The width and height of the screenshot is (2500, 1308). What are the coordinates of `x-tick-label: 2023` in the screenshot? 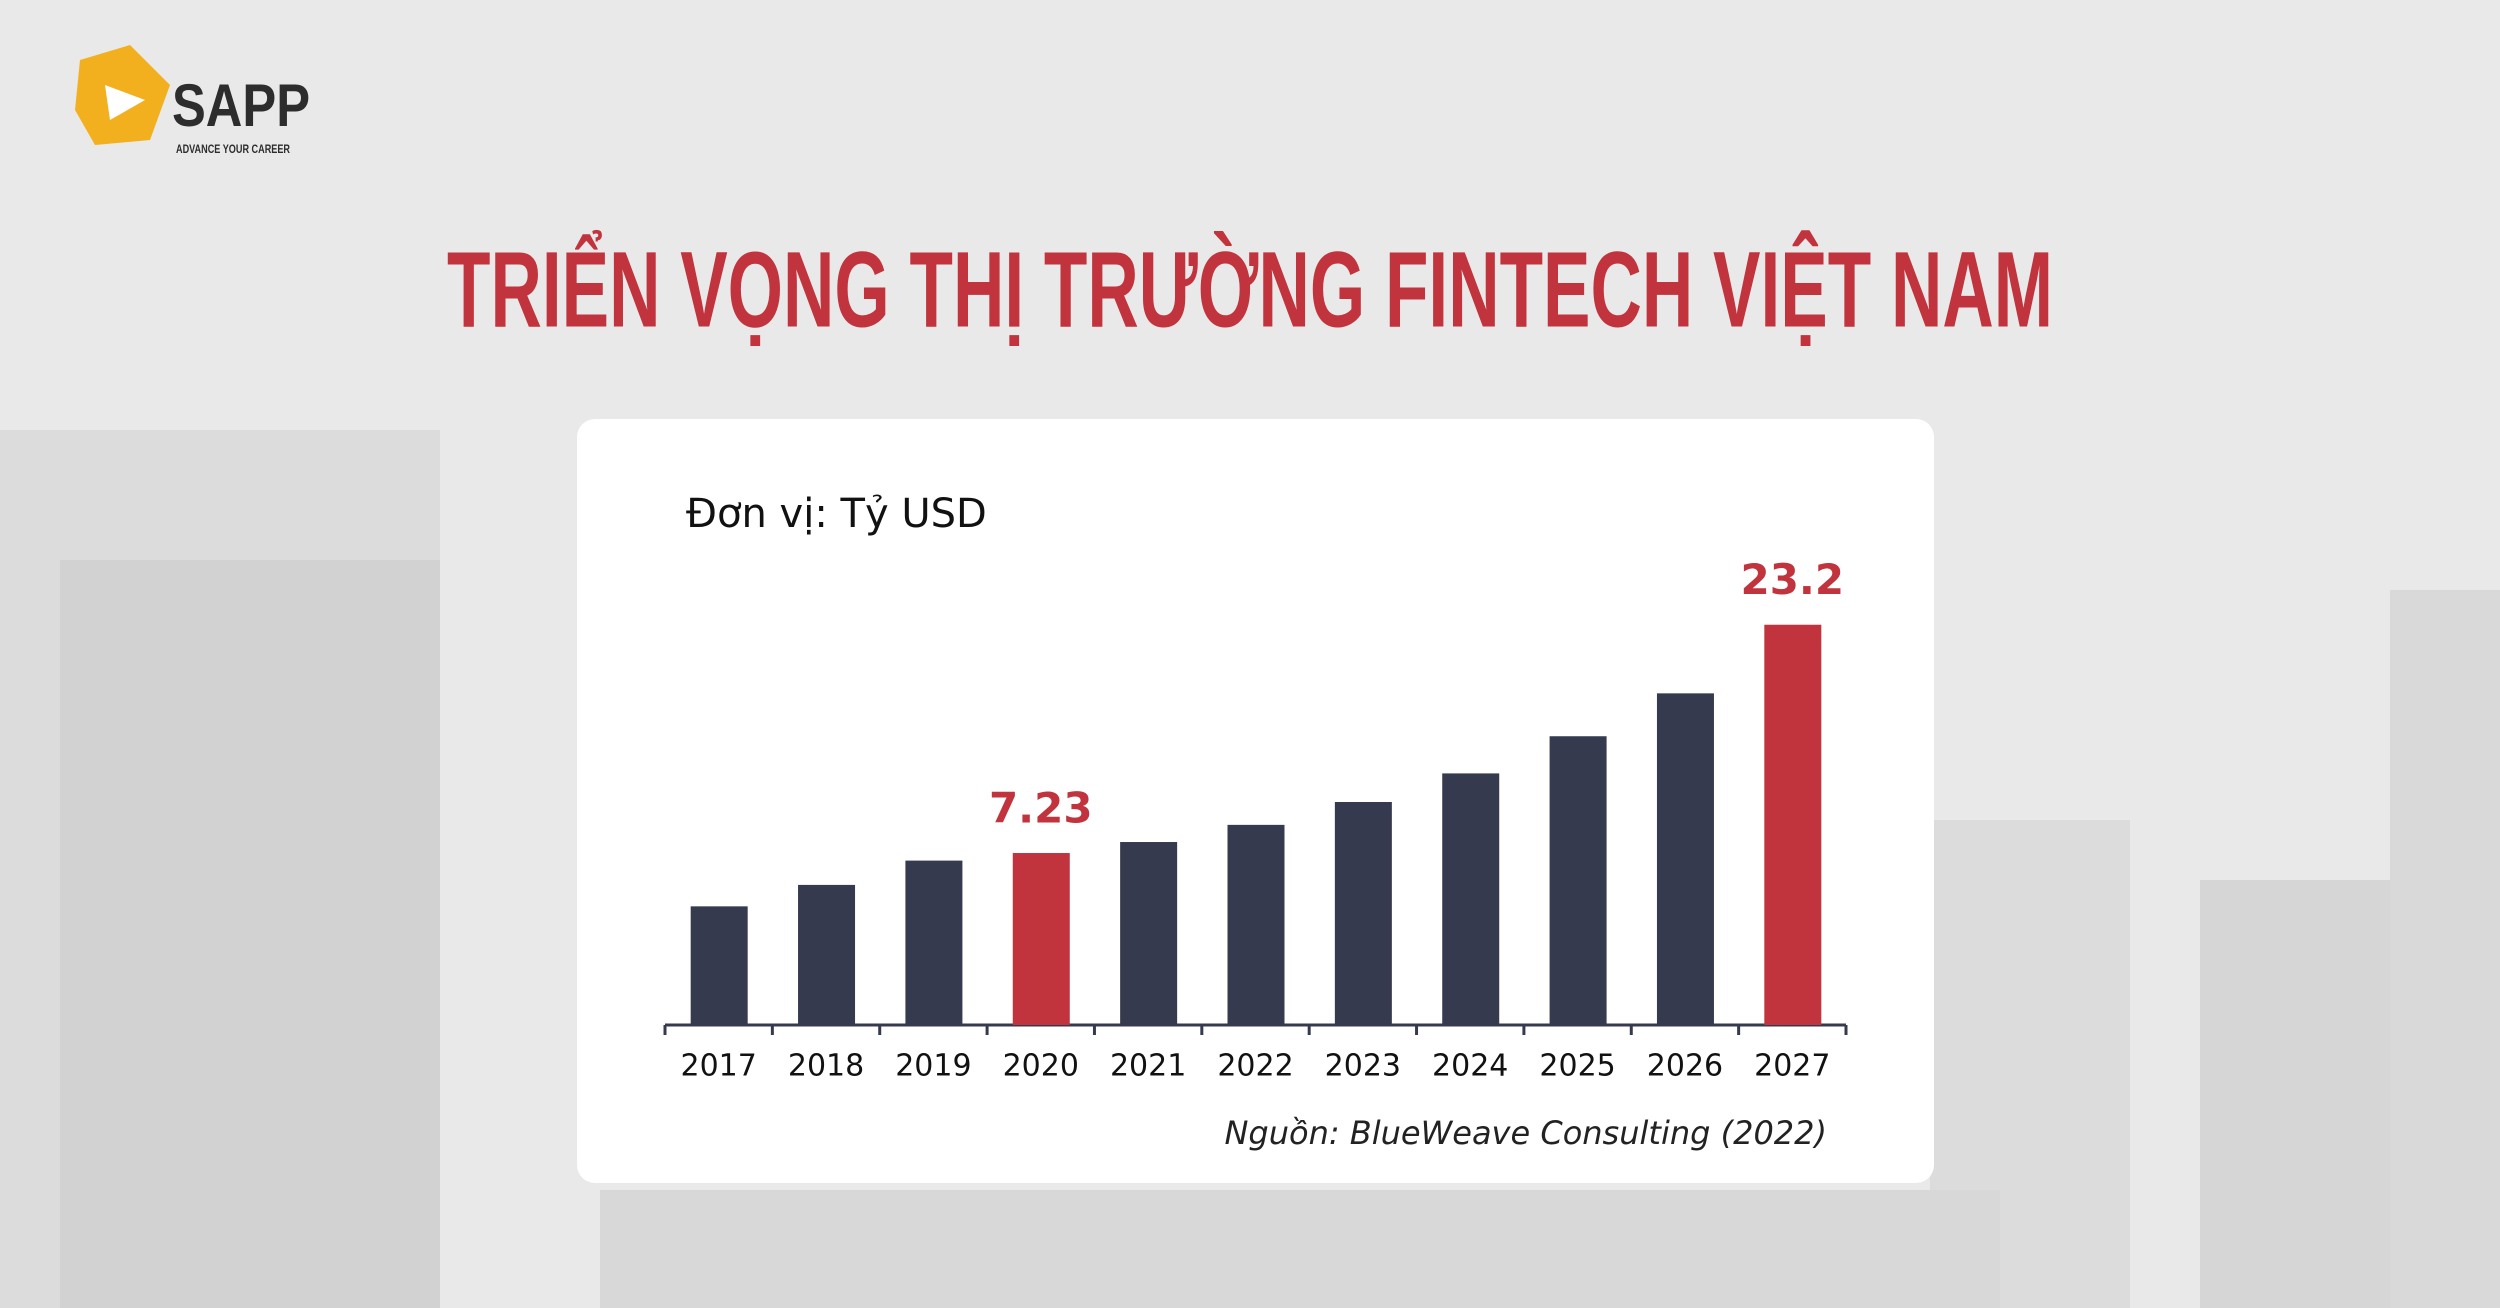 It's located at (1363, 1066).